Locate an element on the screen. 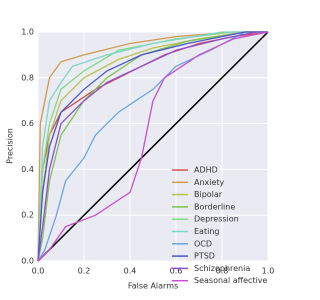 The width and height of the screenshot is (320, 300). y-axis-label: Precision is located at coordinates (10, 146).